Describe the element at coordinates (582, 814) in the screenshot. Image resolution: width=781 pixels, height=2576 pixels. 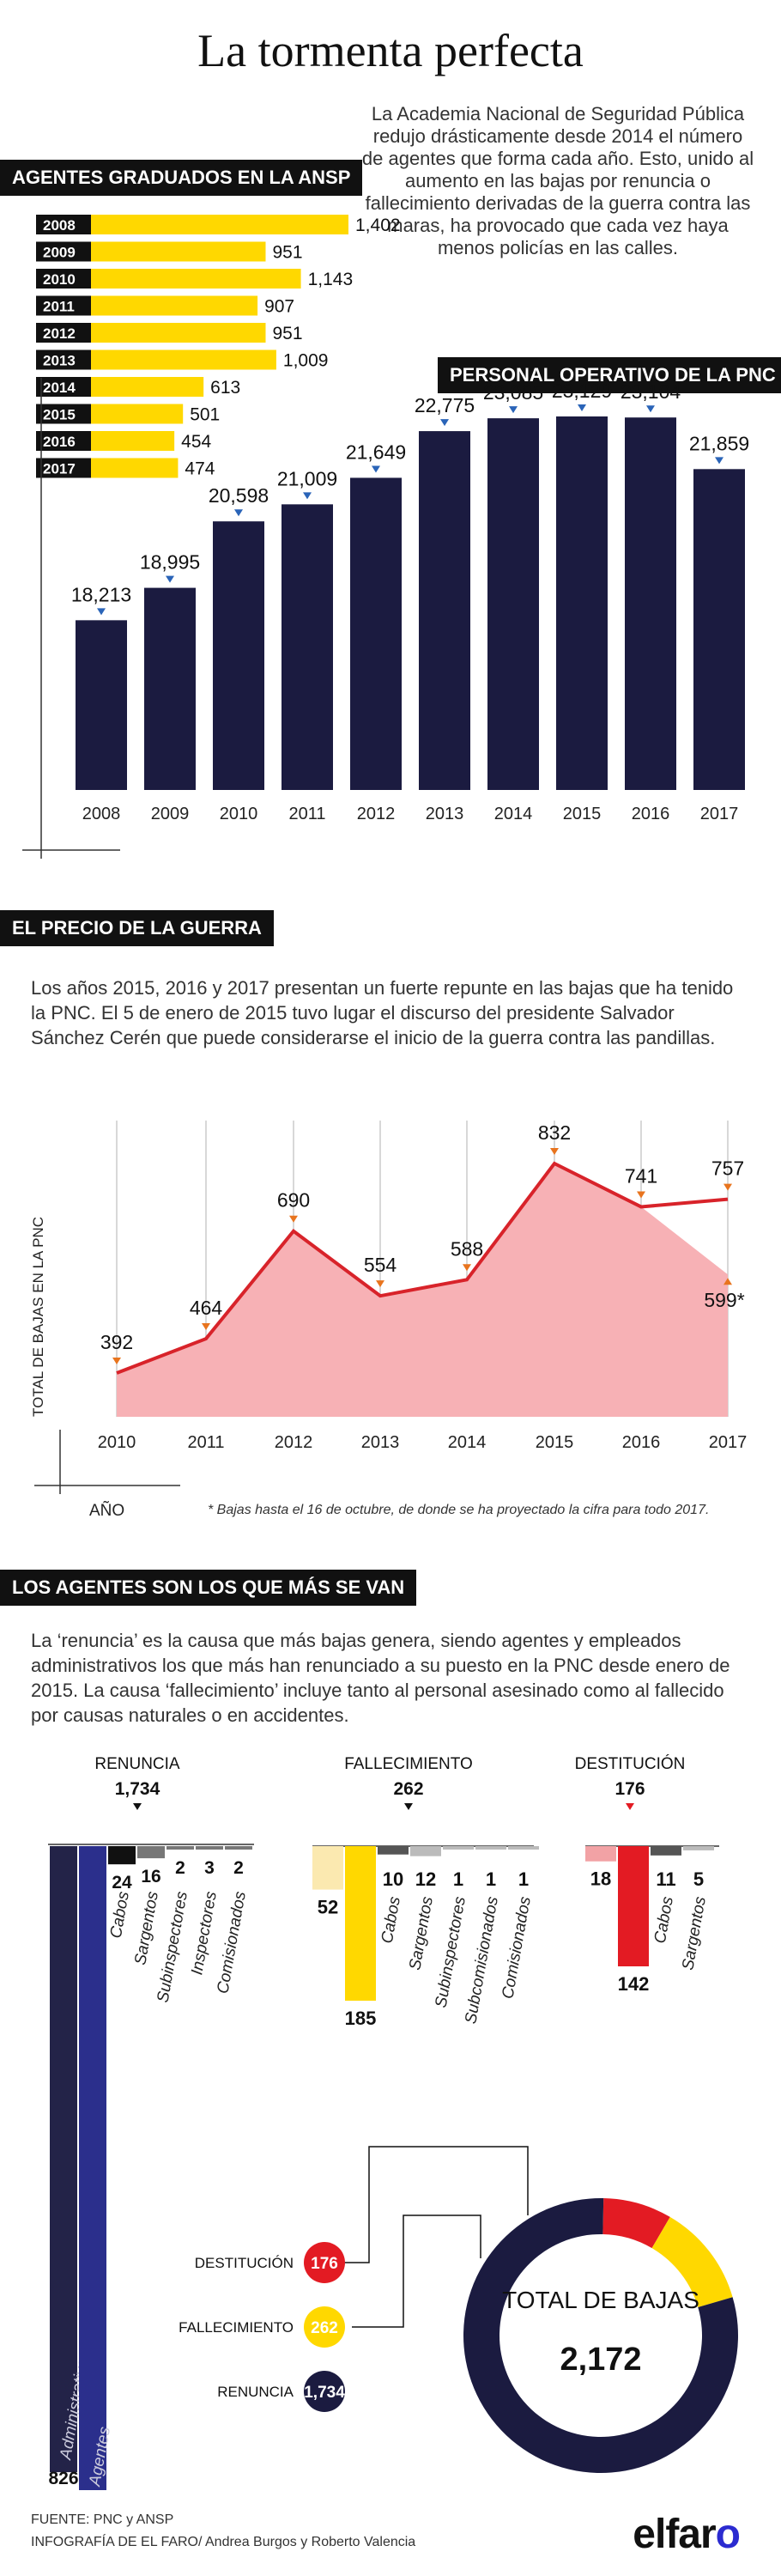
I see `x-tick-label: 2015` at that location.